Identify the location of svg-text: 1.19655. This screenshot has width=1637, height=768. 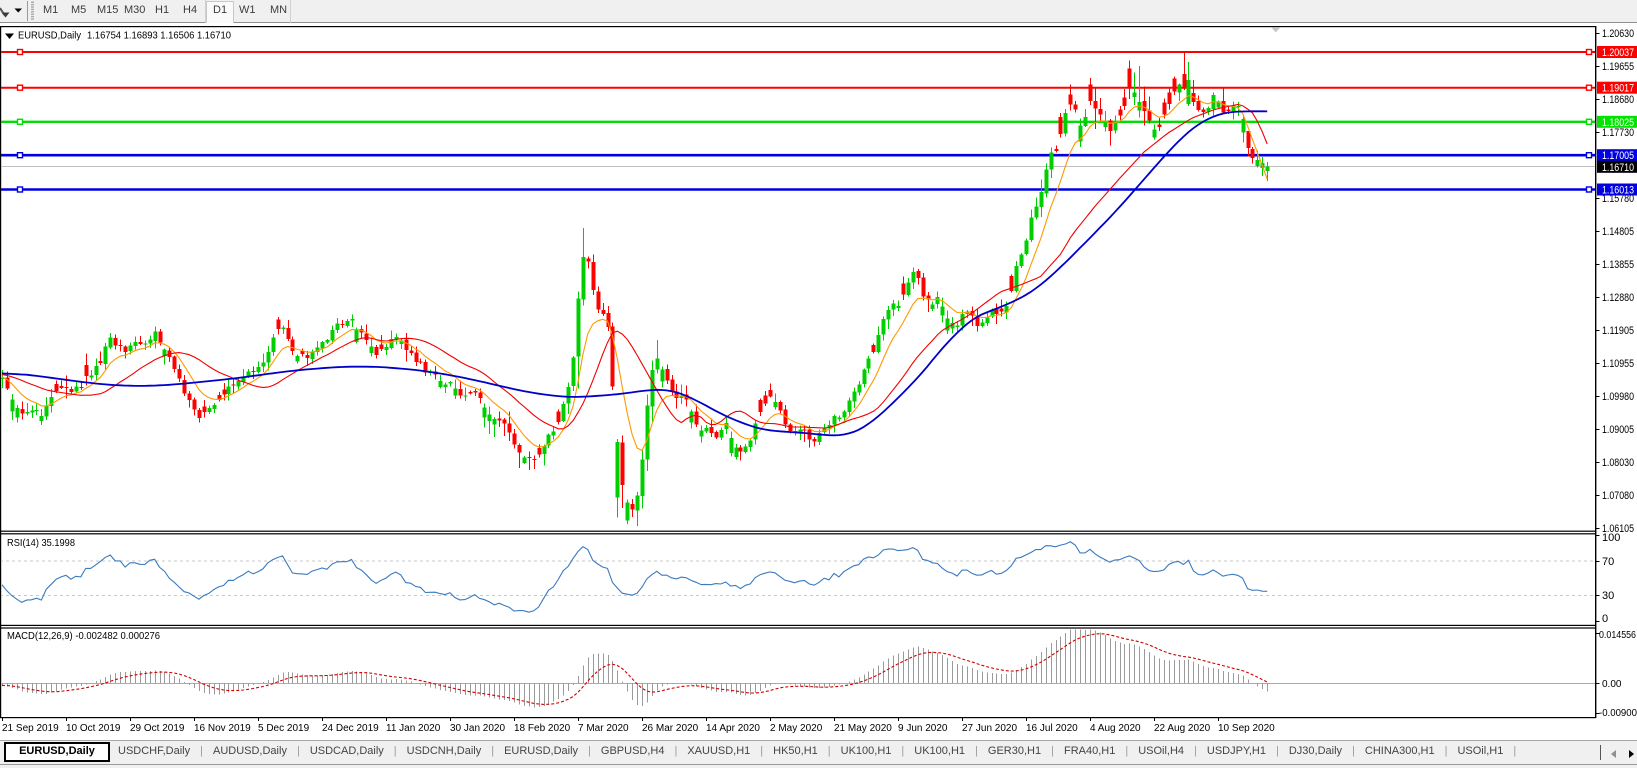
(1618, 67).